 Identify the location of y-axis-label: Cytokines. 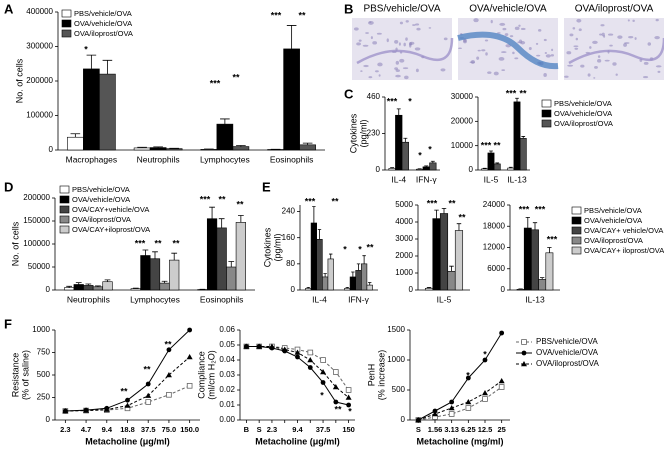
(267, 247).